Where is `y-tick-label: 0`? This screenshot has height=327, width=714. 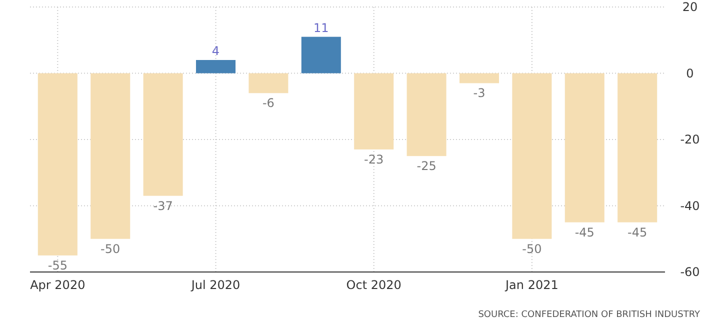 y-tick-label: 0 is located at coordinates (690, 73).